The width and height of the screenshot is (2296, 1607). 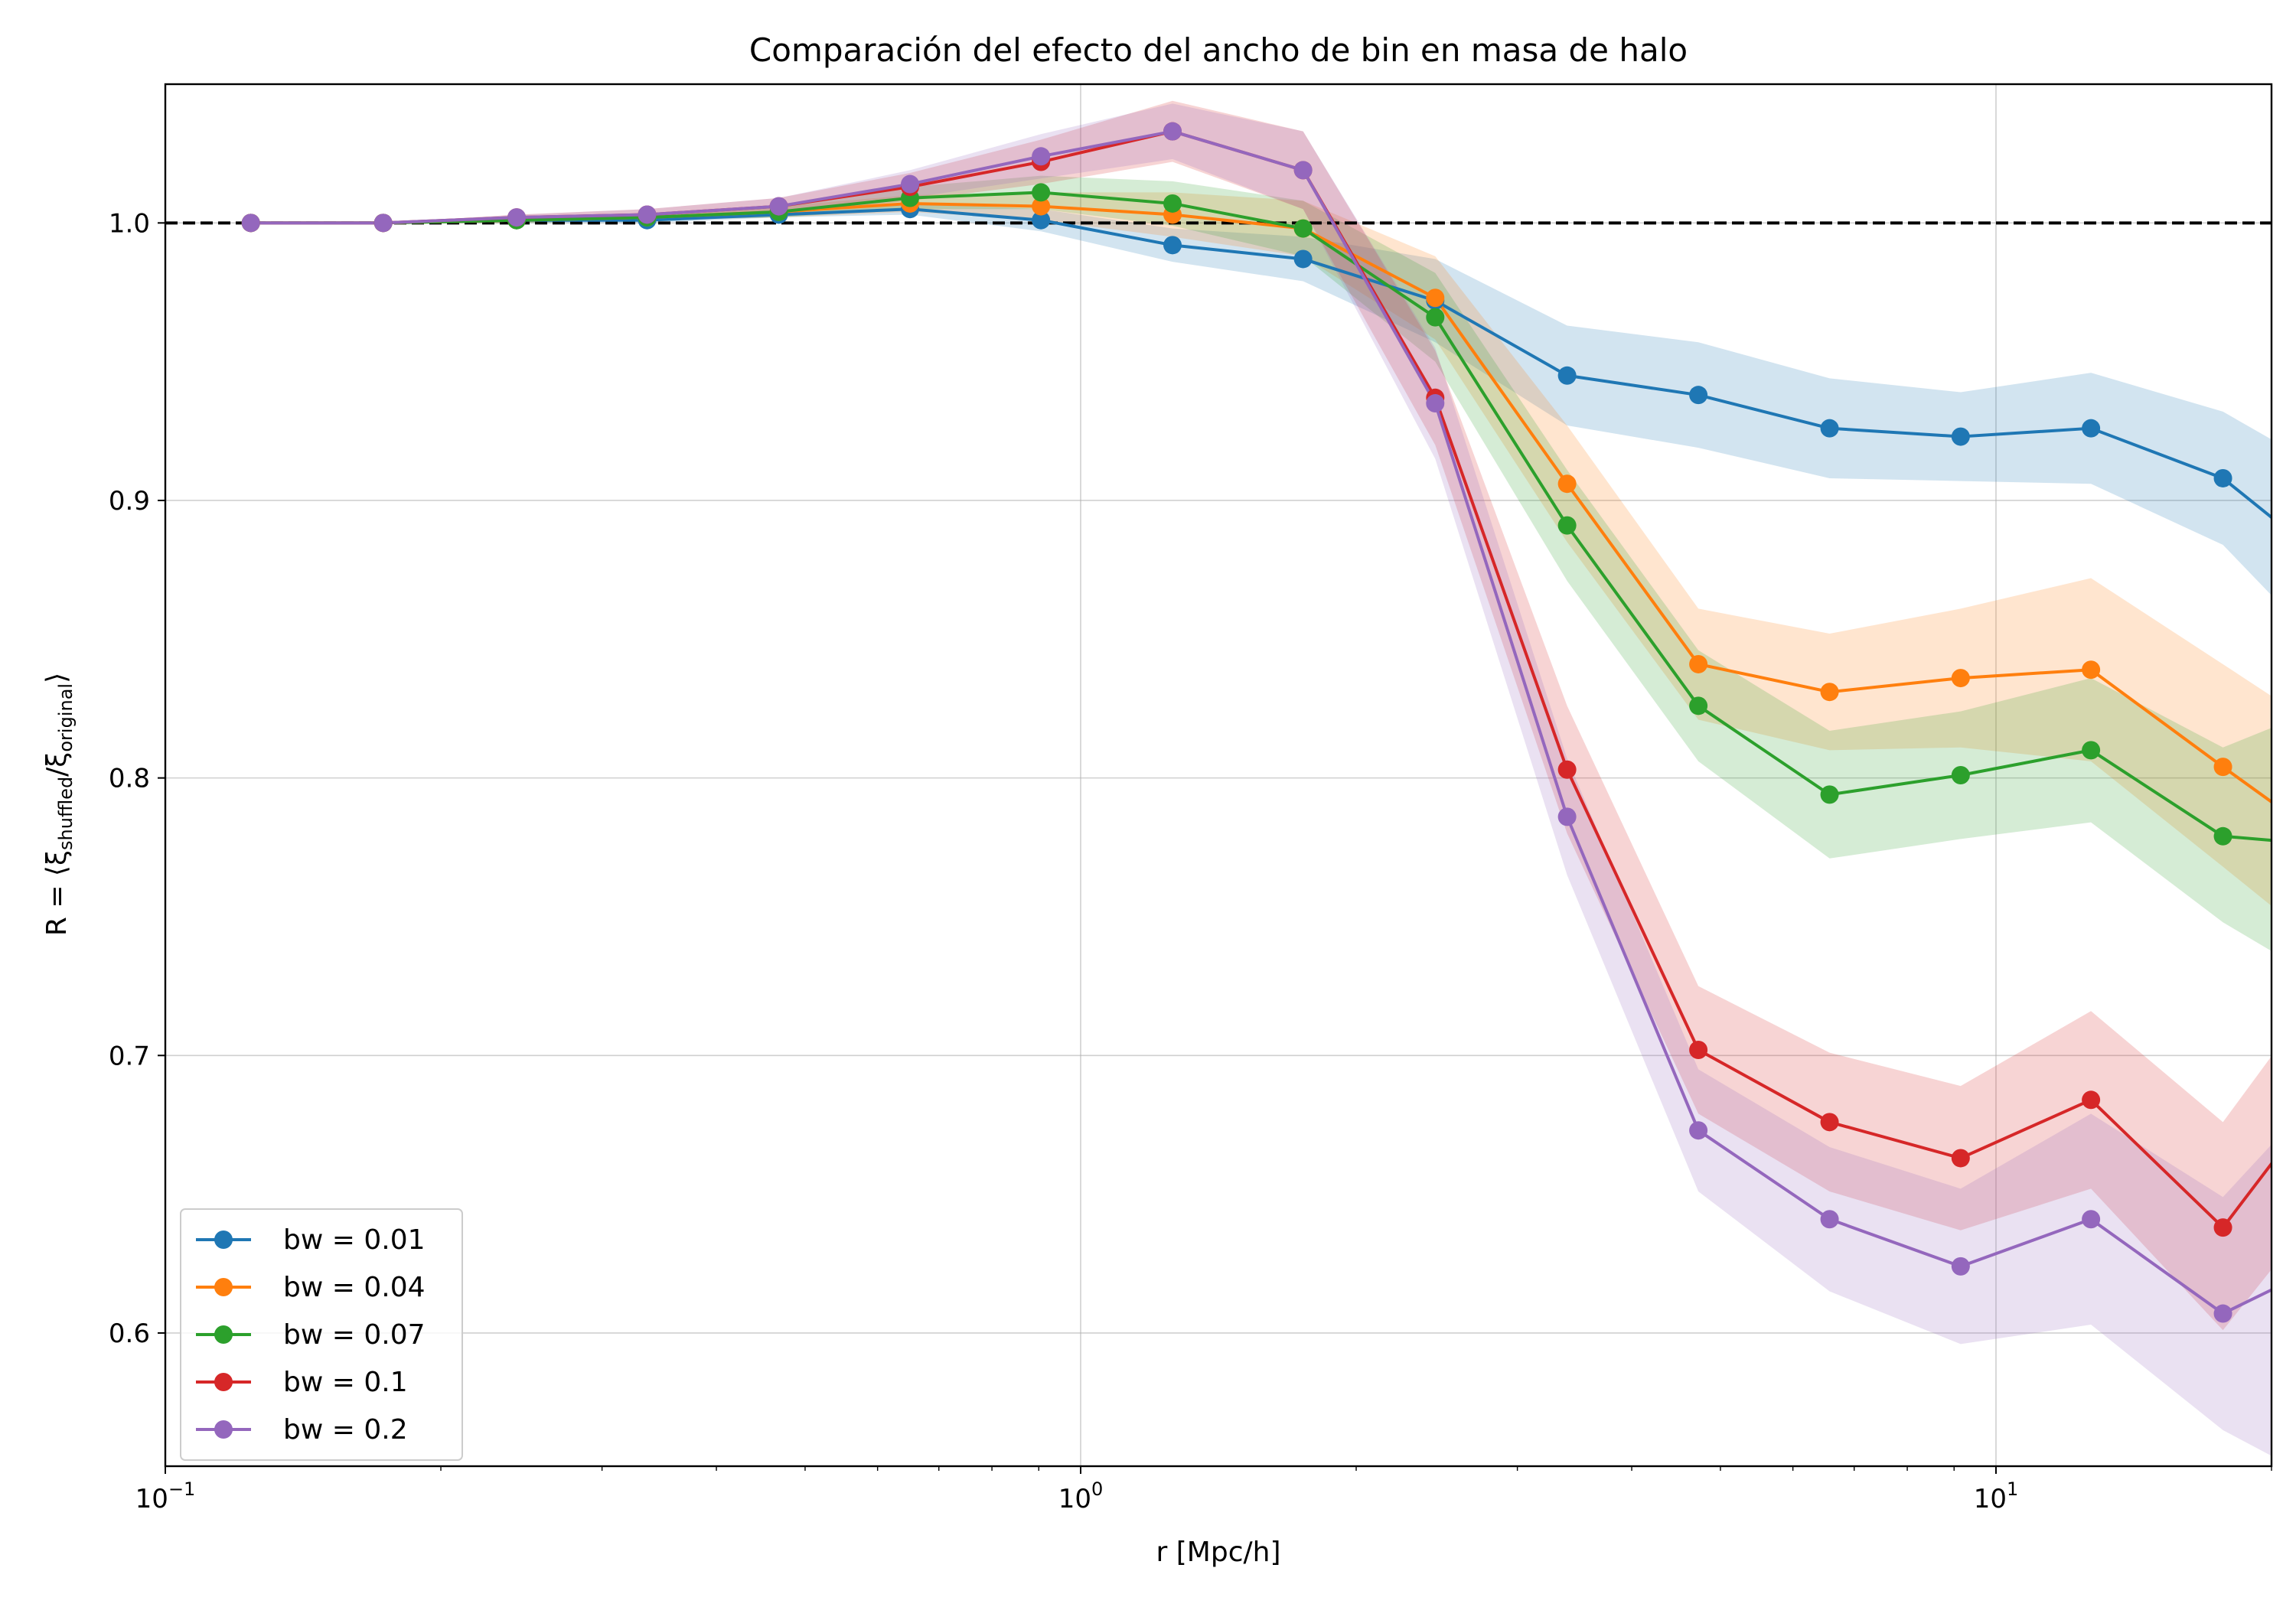 What do you see at coordinates (345, 1430) in the screenshot?
I see `legend-label: bw = 0.2` at bounding box center [345, 1430].